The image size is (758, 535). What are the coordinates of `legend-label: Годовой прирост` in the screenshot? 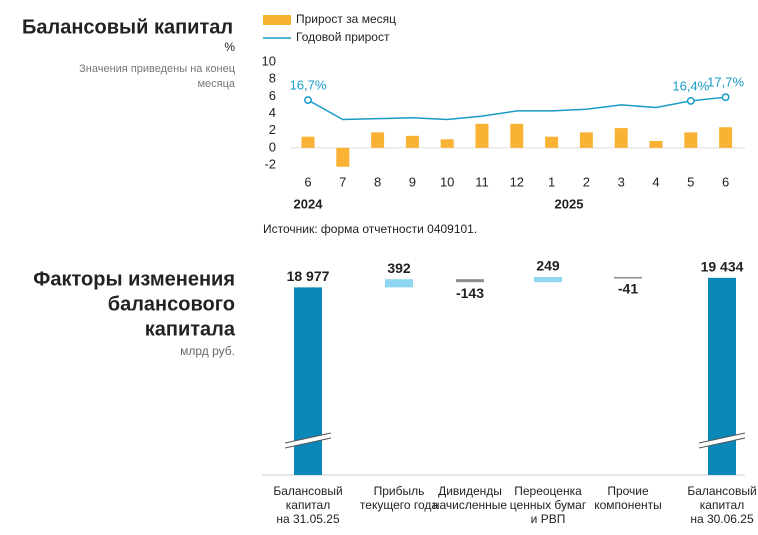 It's located at (343, 37).